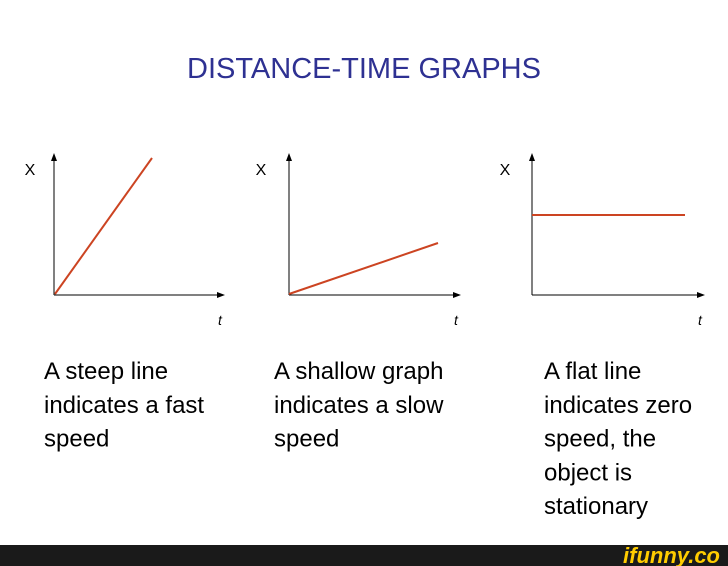 This screenshot has height=566, width=728. Describe the element at coordinates (363, 268) in the screenshot. I see `shallow-line` at that location.